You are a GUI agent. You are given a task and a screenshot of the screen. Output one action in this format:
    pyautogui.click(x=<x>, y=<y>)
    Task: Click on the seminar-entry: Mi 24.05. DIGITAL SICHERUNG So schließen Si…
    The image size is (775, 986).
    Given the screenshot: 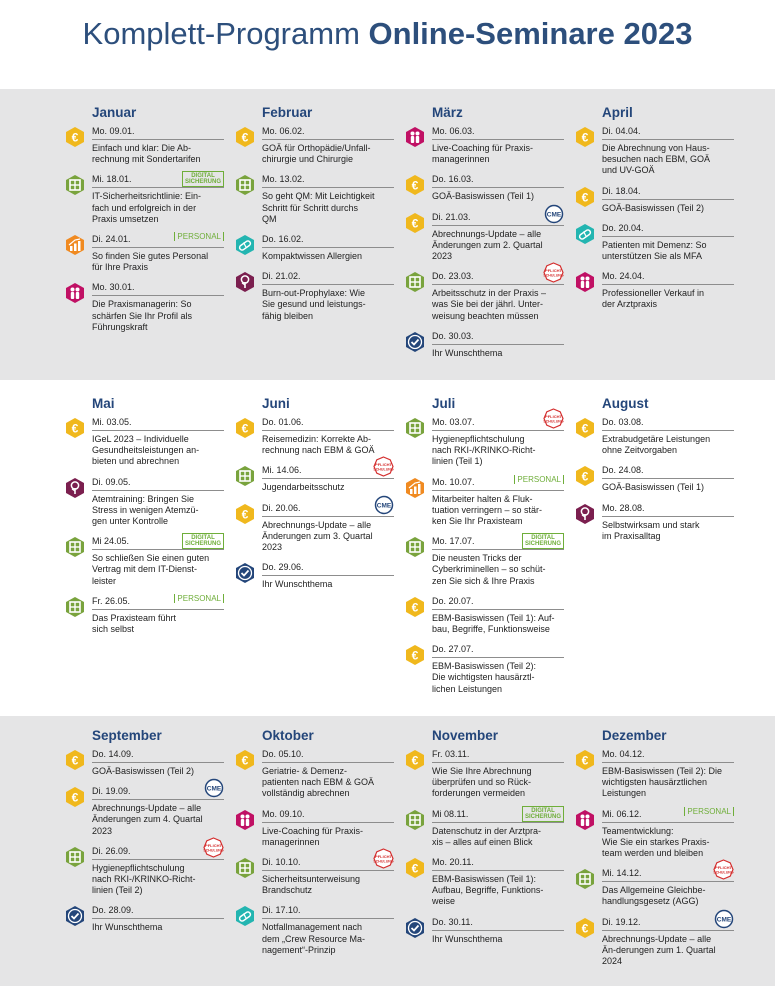 What is the action you would take?
    pyautogui.click(x=144, y=560)
    